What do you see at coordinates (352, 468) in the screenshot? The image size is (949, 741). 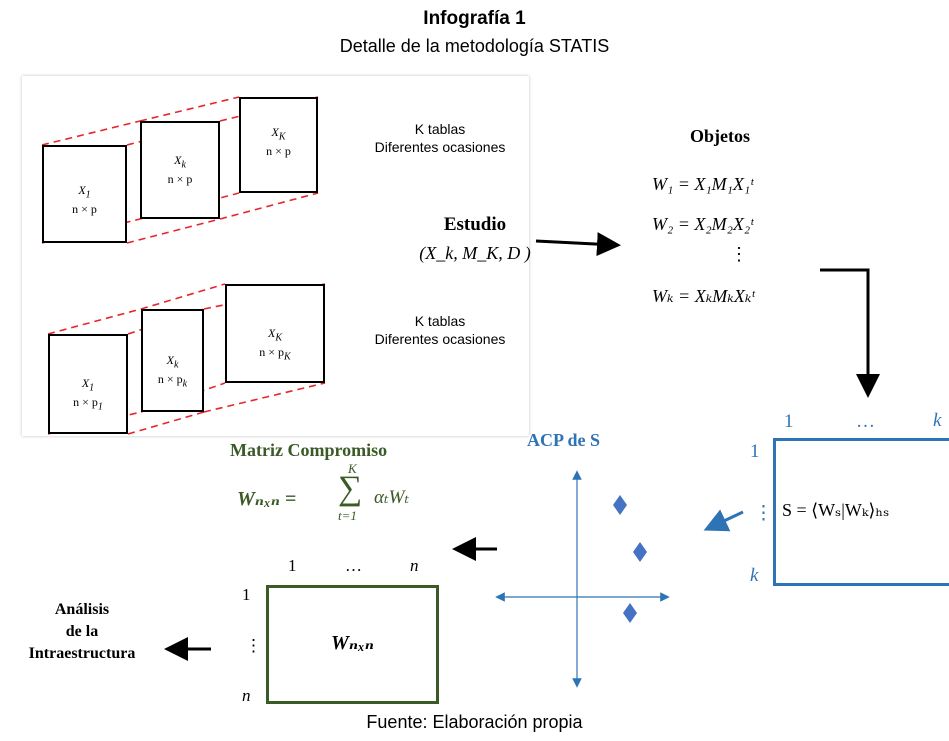 I see `sum-top: K` at bounding box center [352, 468].